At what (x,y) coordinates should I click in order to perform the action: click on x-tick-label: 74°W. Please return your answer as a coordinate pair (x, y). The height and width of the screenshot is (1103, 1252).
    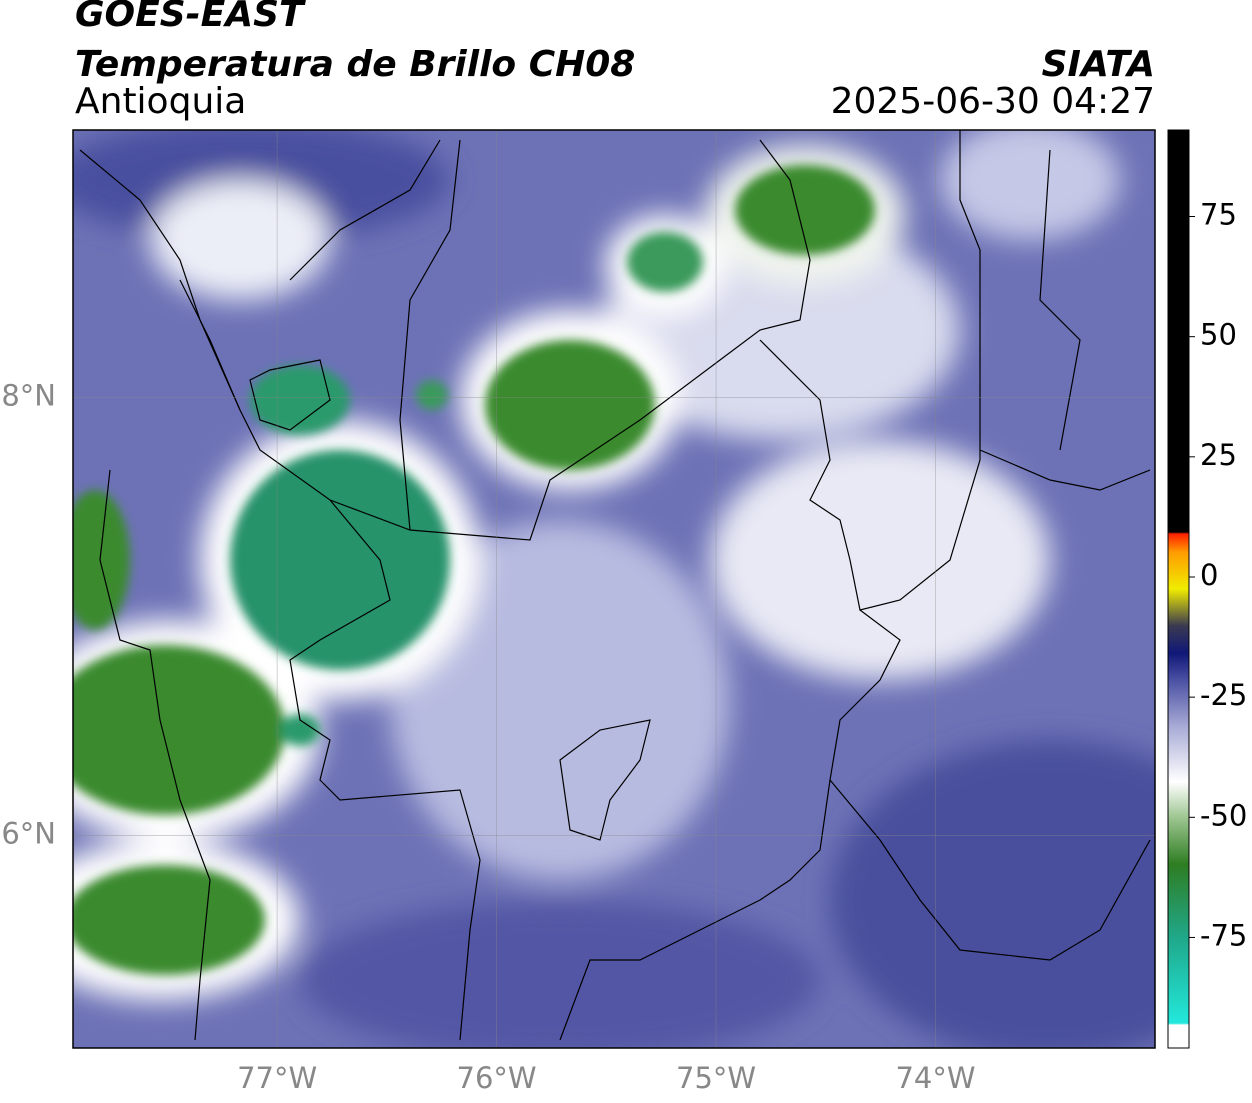
    Looking at the image, I should click on (935, 1078).